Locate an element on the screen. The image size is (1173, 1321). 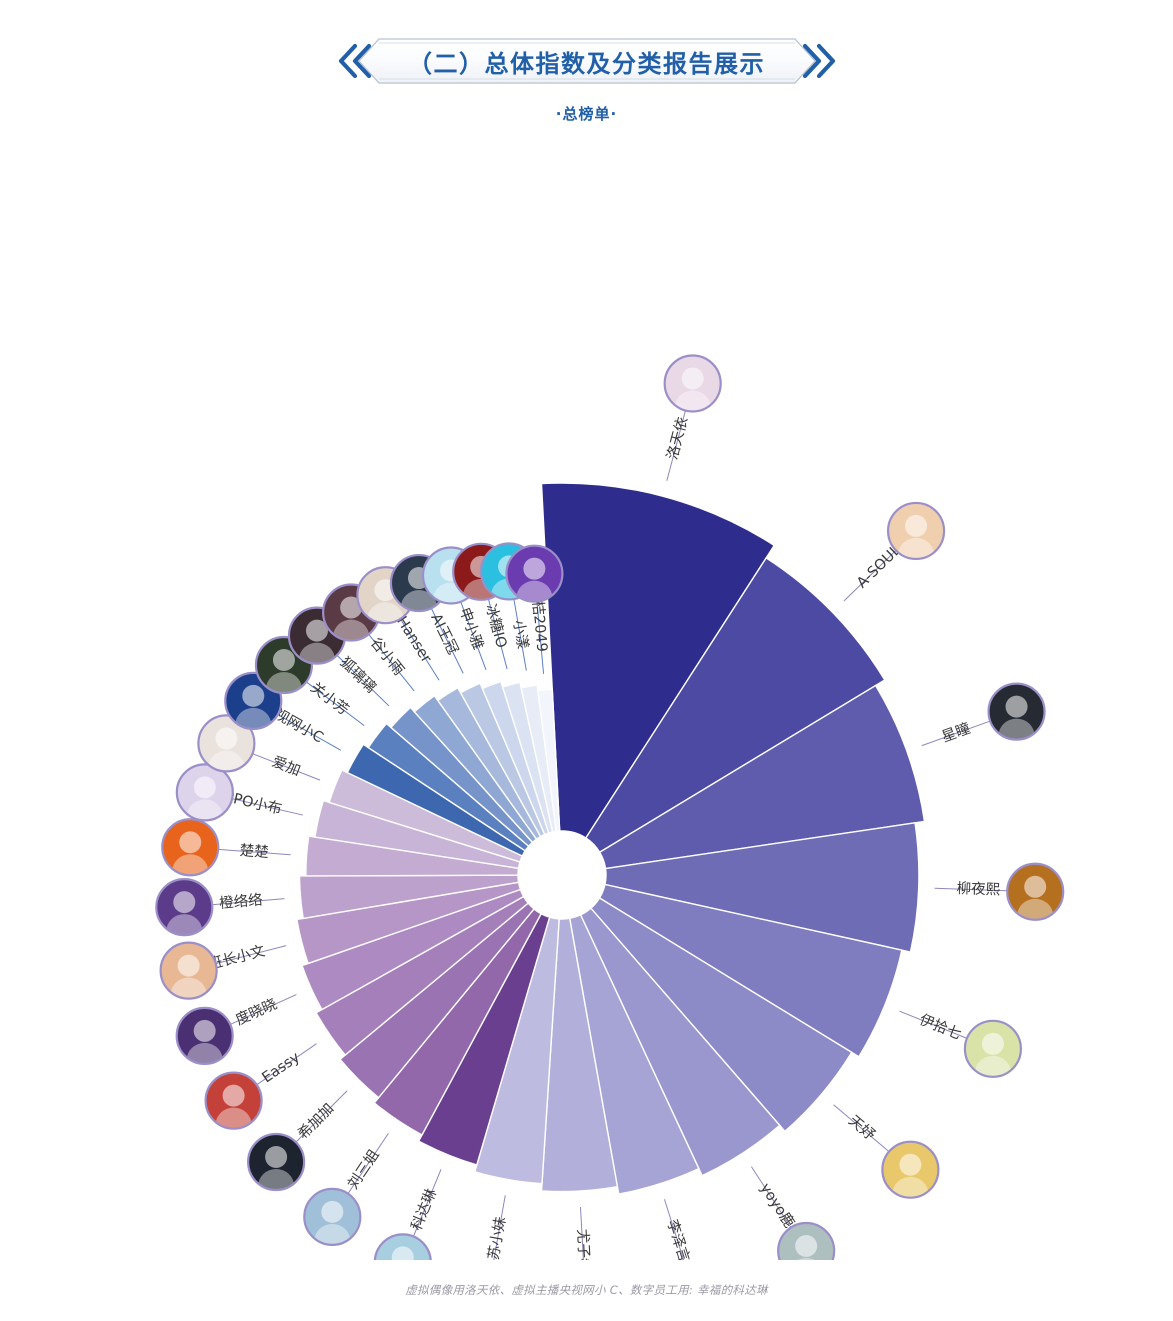
double-chevron-left-icon is located at coordinates (354, 61).